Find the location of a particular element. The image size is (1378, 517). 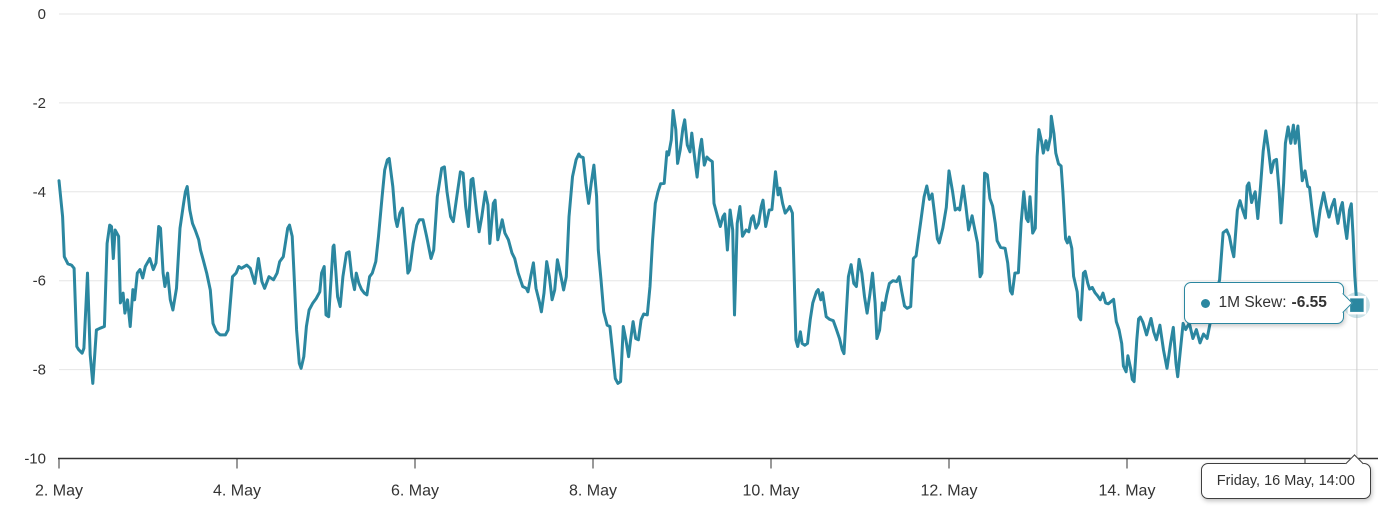

x-axis-date-tooltip: Friday, 16 May, 14:00 is located at coordinates (1285, 476).